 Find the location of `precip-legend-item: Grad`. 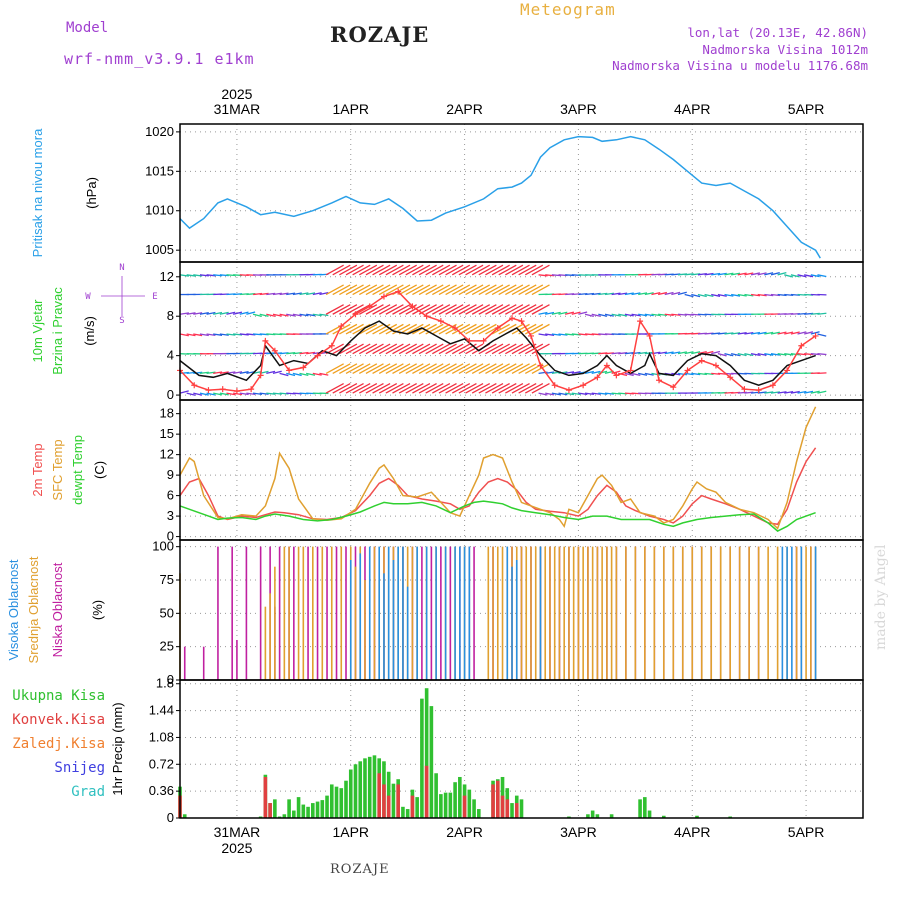

precip-legend-item: Grad is located at coordinates (88, 792).